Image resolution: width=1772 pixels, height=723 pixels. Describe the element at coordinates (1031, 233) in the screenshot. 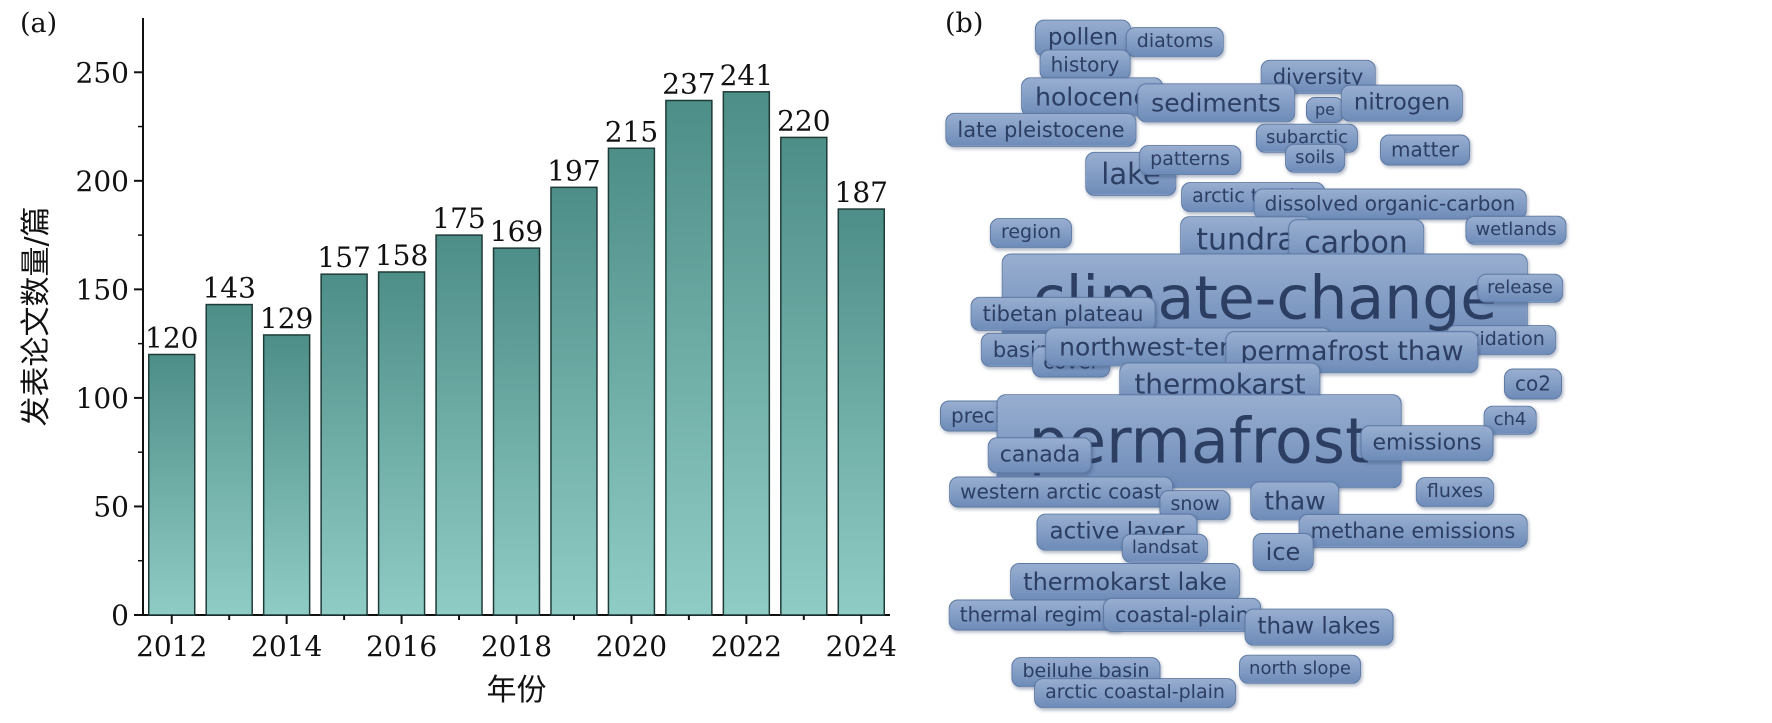

I see `word-cloud-term: region` at that location.